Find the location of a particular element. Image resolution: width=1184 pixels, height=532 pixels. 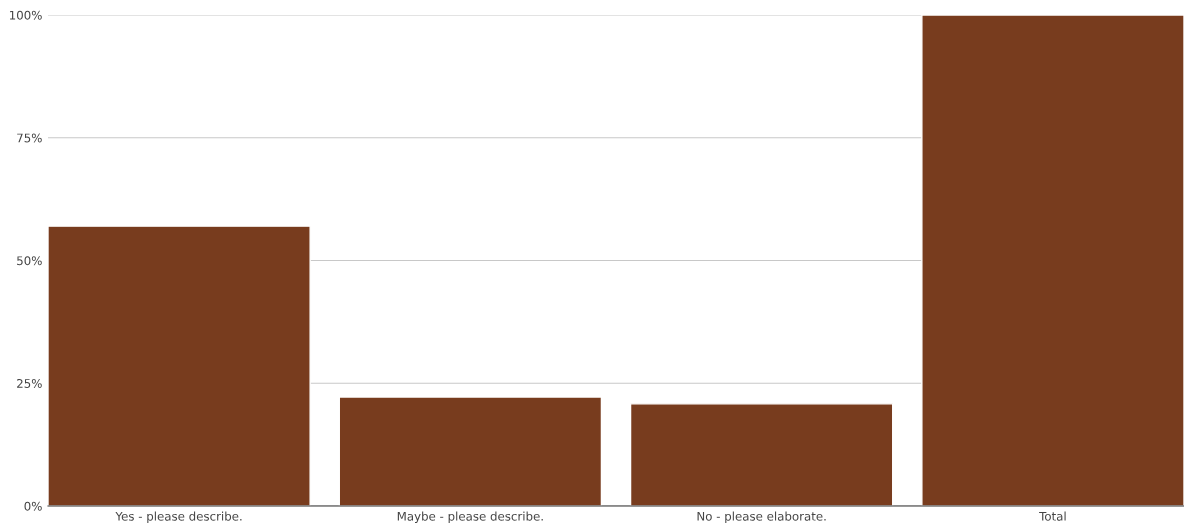

y-tick-label: 0% is located at coordinates (33, 506).